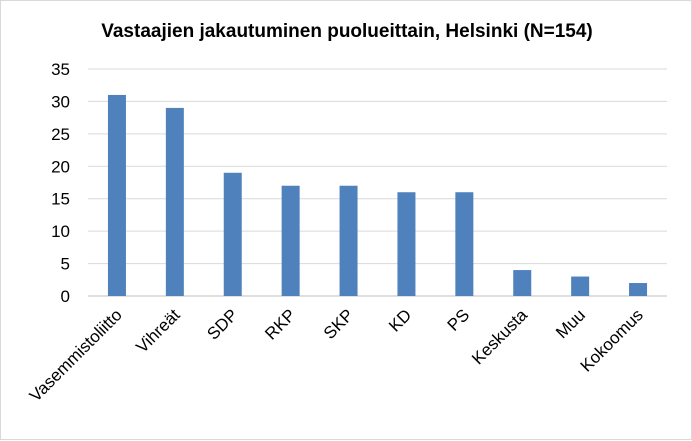 This screenshot has height=441, width=692. Describe the element at coordinates (60, 166) in the screenshot. I see `y-tick-label: 20` at that location.